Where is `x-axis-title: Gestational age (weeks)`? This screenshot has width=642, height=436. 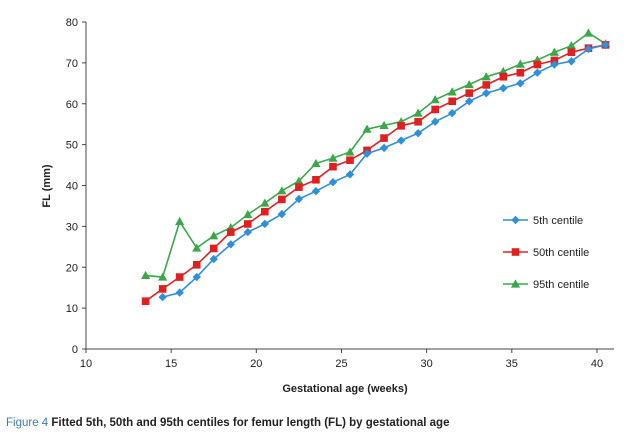
x-axis-title: Gestational age (weeks) is located at coordinates (345, 389).